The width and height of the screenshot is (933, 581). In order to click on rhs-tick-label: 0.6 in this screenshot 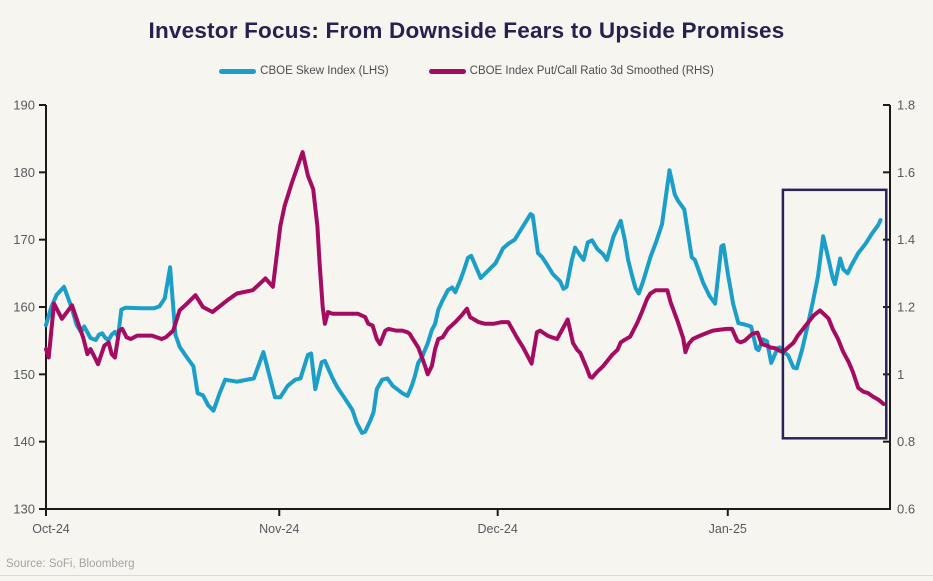, I will do `click(906, 509)`.